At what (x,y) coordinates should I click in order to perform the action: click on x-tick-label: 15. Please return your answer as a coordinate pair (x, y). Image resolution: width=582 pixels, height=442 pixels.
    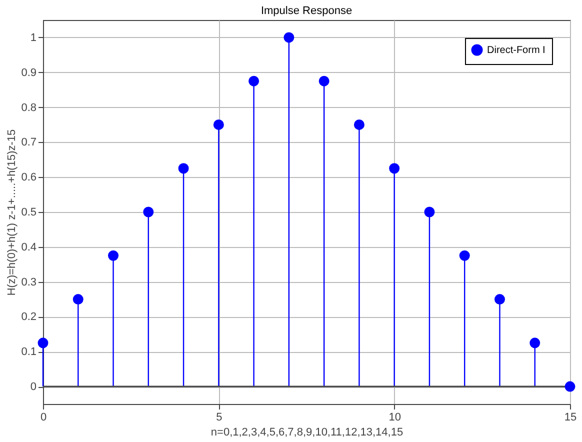
    Looking at the image, I should click on (570, 418).